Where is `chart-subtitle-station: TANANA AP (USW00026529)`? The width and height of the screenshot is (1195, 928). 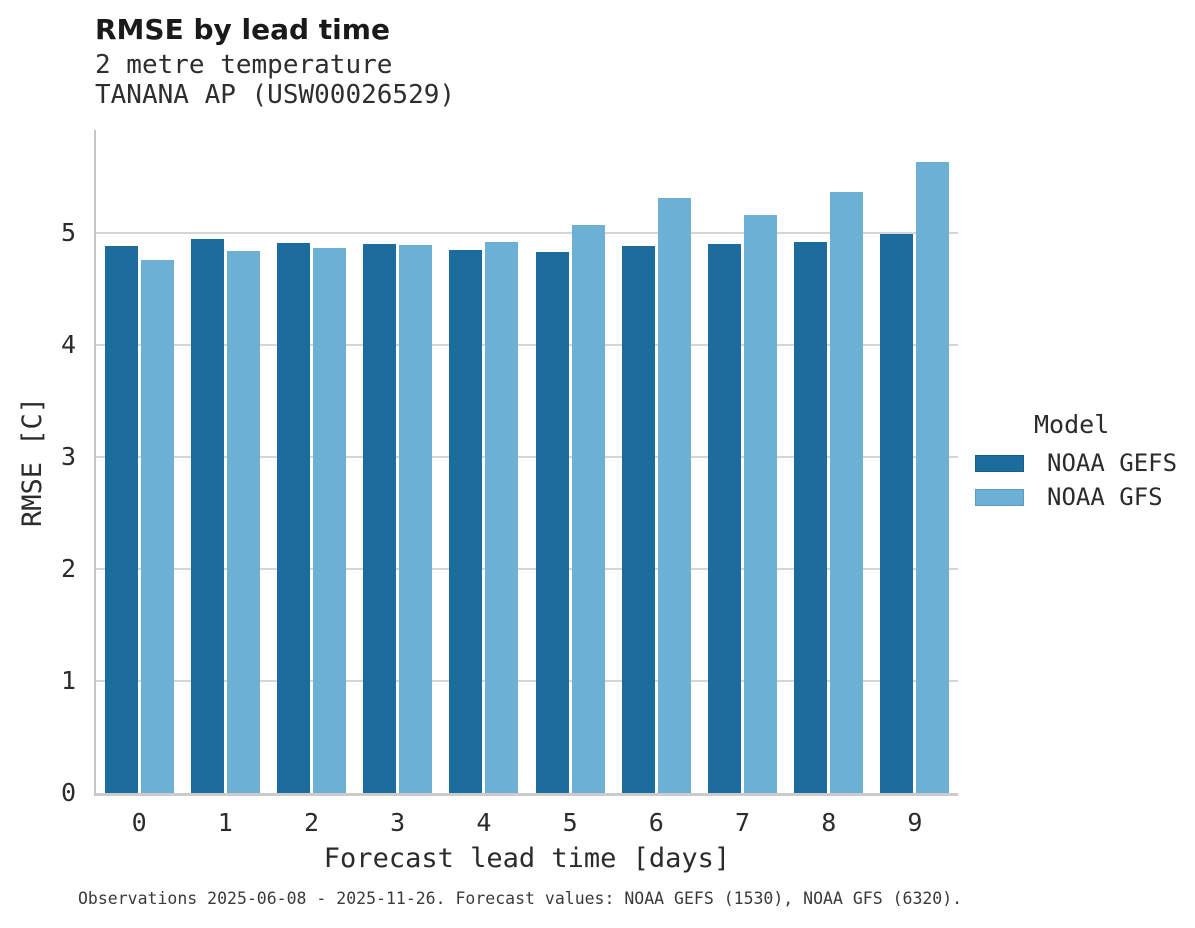 chart-subtitle-station: TANANA AP (USW00026529) is located at coordinates (275, 95).